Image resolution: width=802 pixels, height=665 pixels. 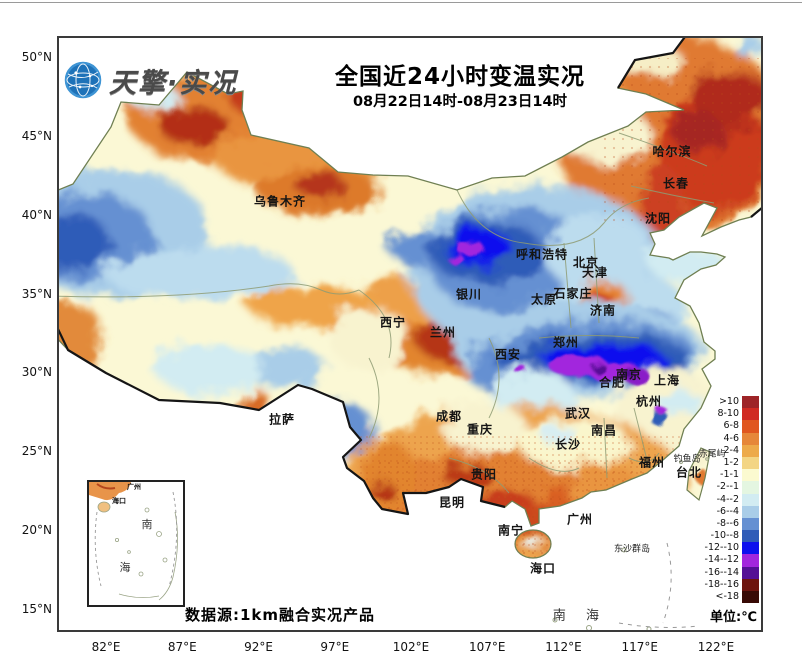 What do you see at coordinates (604, 430) in the screenshot?
I see `map-label: 南昌` at bounding box center [604, 430].